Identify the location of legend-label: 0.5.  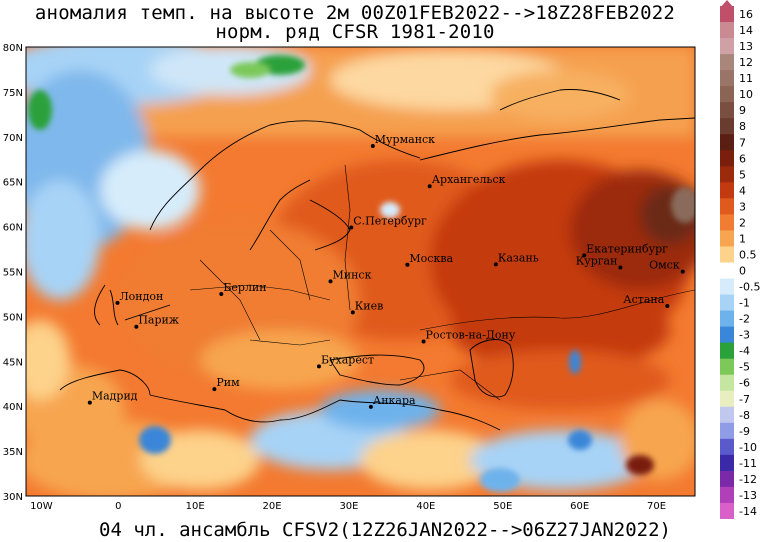
(748, 254).